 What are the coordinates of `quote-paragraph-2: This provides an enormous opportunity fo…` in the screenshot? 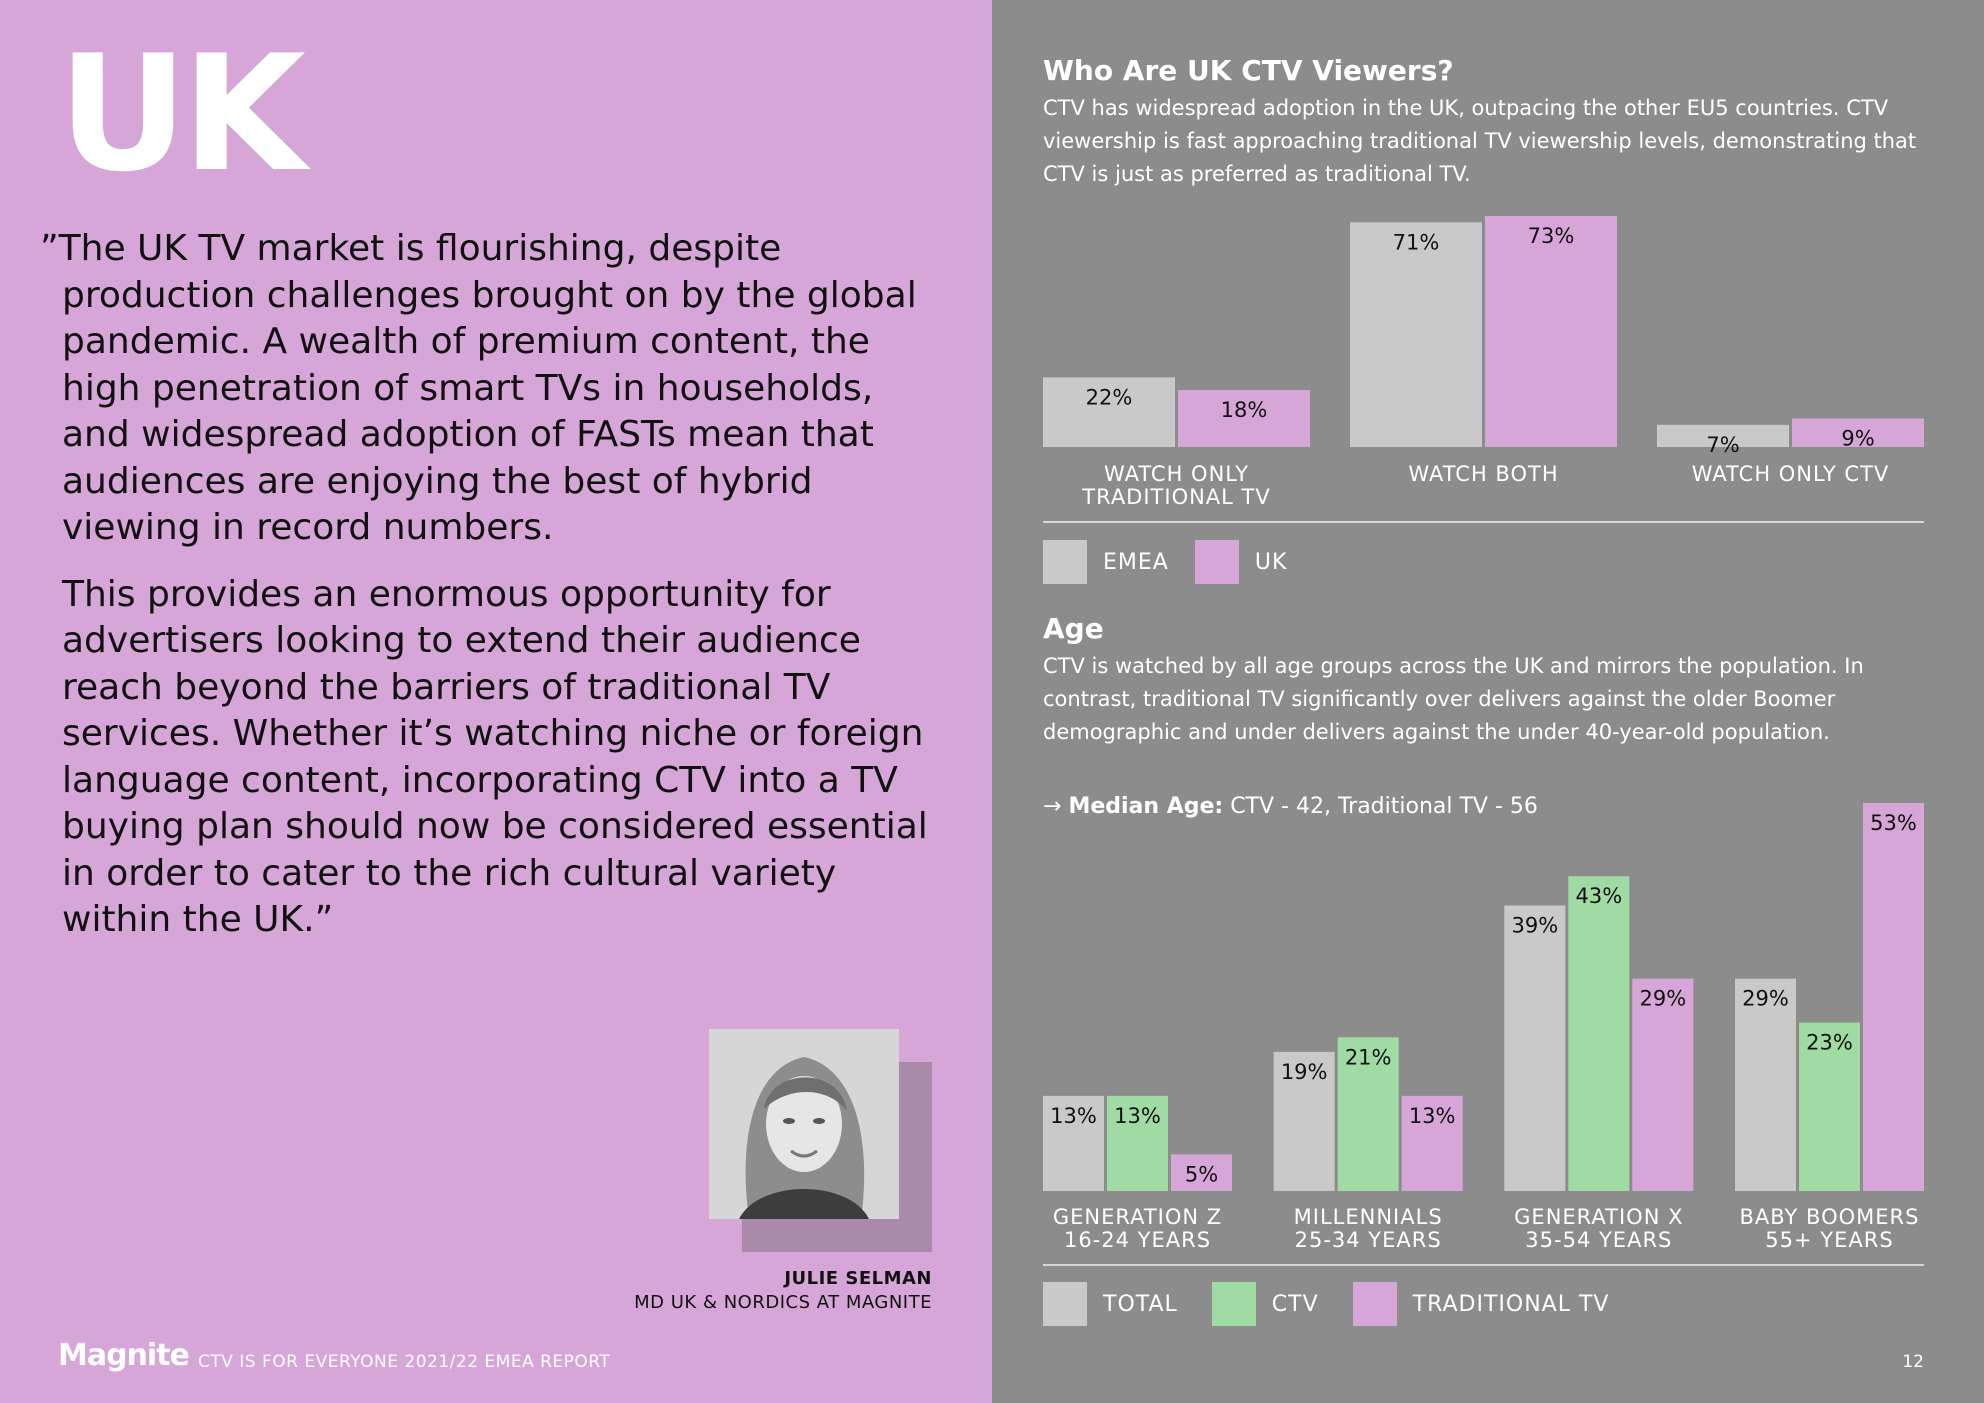 It's located at (495, 757).